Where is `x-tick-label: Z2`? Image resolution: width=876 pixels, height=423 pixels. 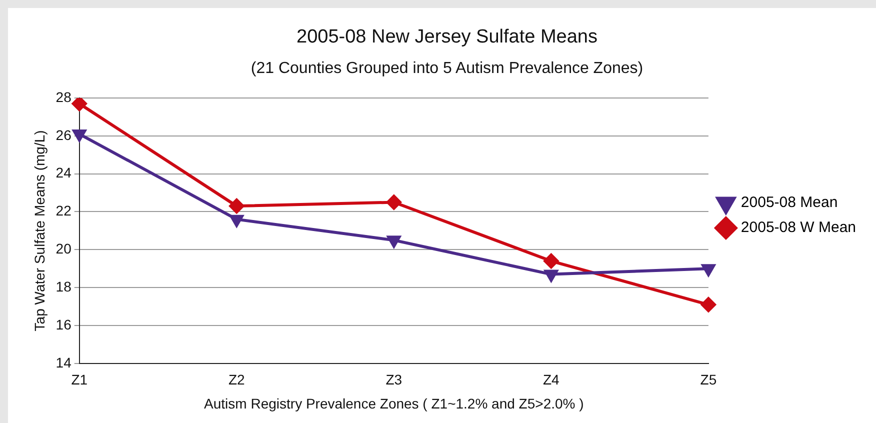 x-tick-label: Z2 is located at coordinates (237, 380).